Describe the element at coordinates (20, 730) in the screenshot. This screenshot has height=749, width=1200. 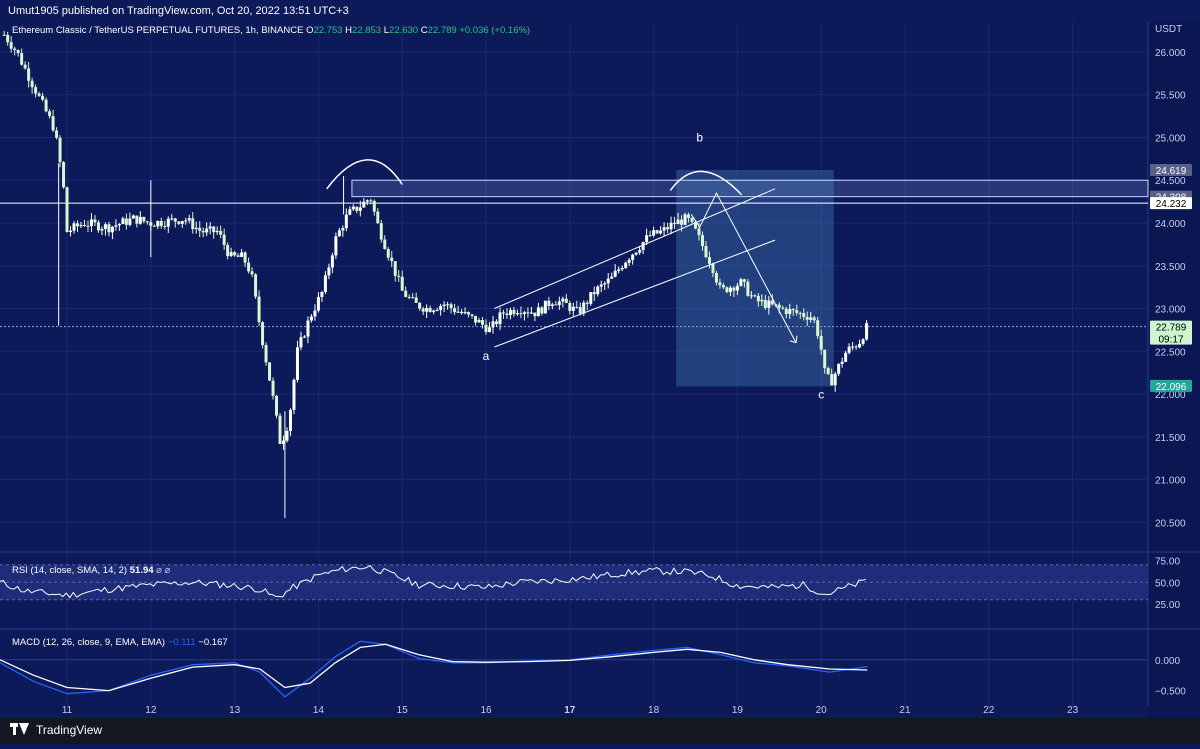
I see `tradingview-logo-icon` at that location.